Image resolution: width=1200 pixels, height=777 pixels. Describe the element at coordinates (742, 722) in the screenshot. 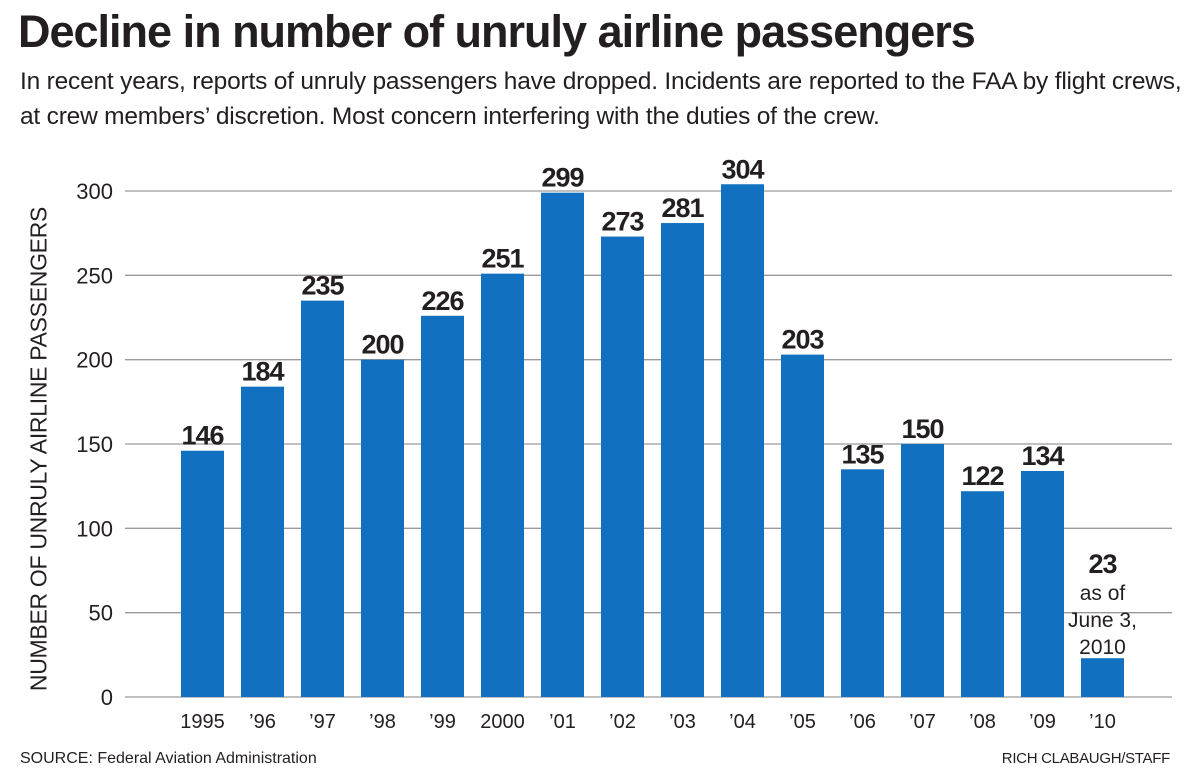

I see `x-tick-label: ’04` at that location.